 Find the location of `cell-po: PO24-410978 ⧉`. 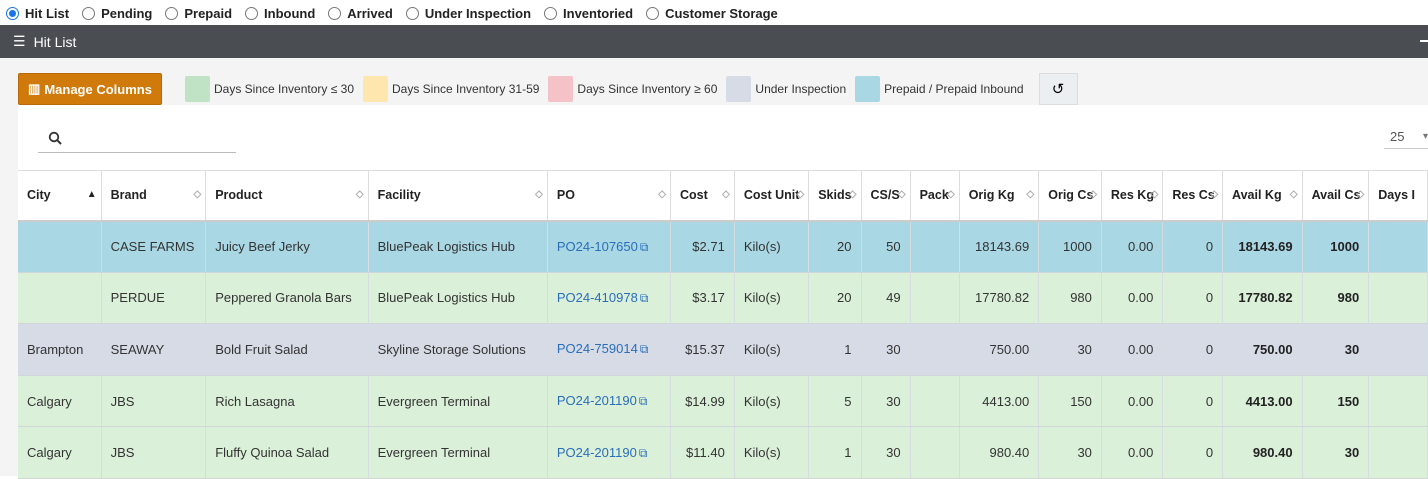

cell-po: PO24-410978 ⧉ is located at coordinates (609, 298).